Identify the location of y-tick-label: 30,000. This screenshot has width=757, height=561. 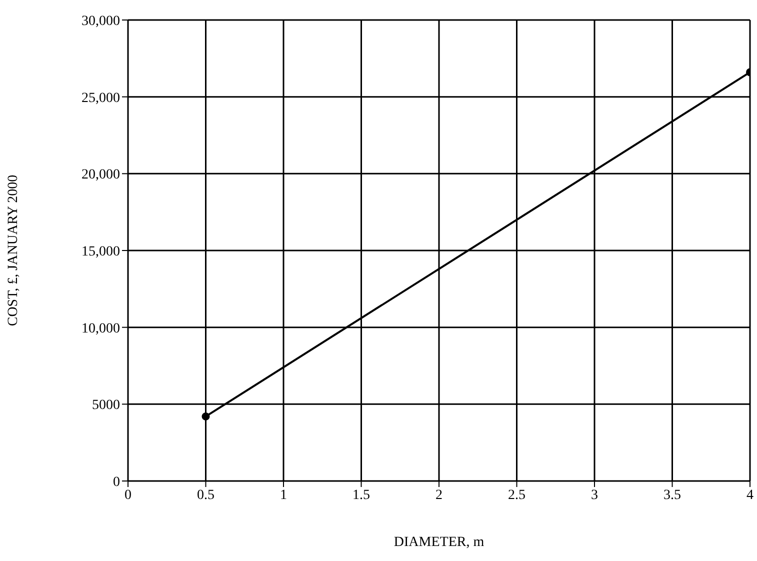
(101, 21).